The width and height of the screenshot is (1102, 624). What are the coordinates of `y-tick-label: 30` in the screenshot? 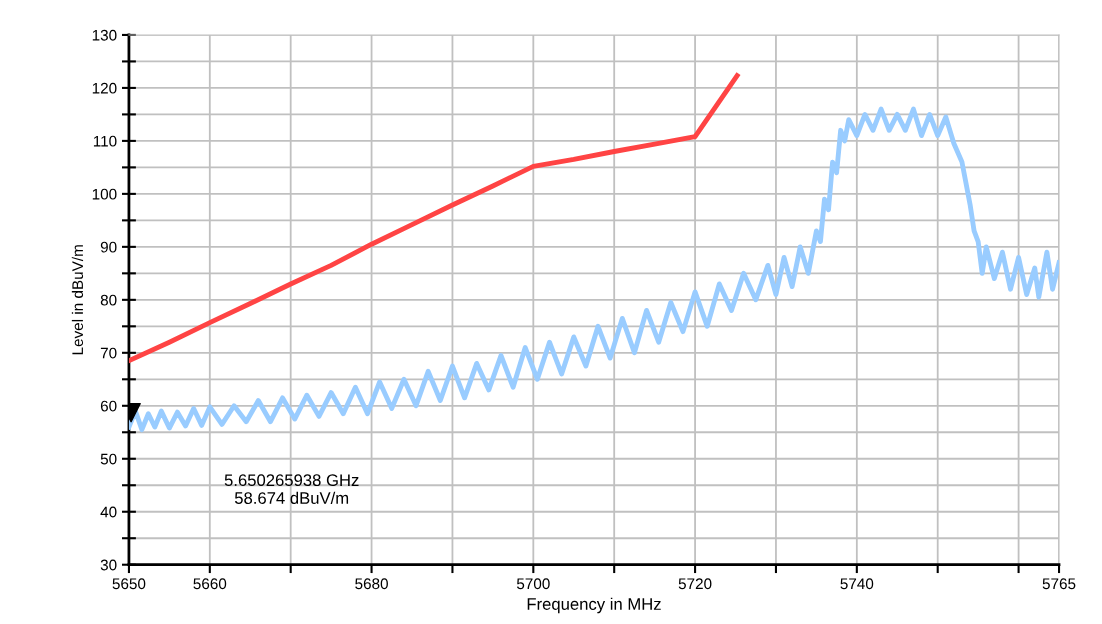 It's located at (108, 565).